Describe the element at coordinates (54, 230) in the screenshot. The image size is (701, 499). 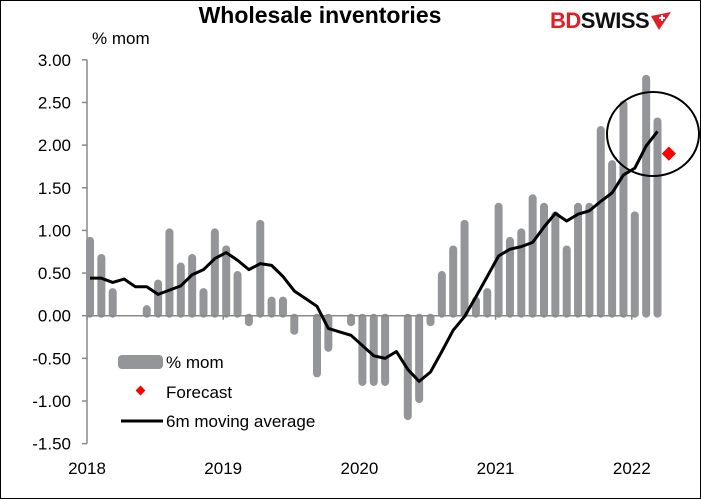
I see `y-tick-label: 1.00` at that location.